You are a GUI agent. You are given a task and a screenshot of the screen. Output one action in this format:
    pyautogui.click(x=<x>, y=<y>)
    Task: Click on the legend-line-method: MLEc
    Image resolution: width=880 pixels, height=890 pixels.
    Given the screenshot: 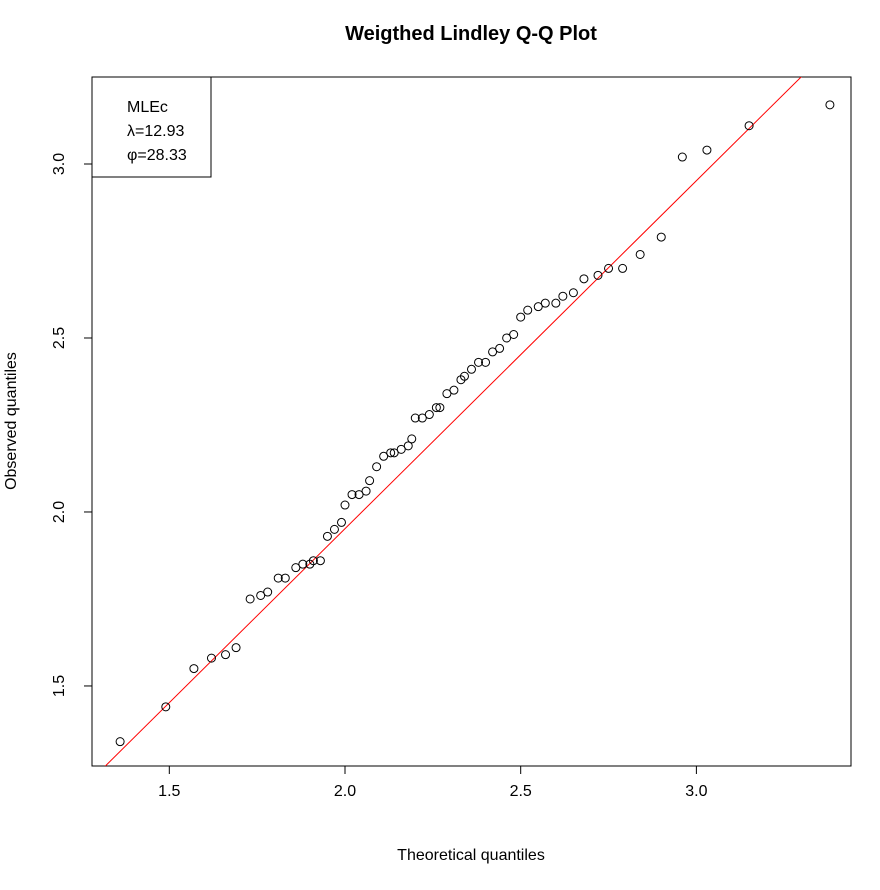 What is the action you would take?
    pyautogui.click(x=147, y=107)
    